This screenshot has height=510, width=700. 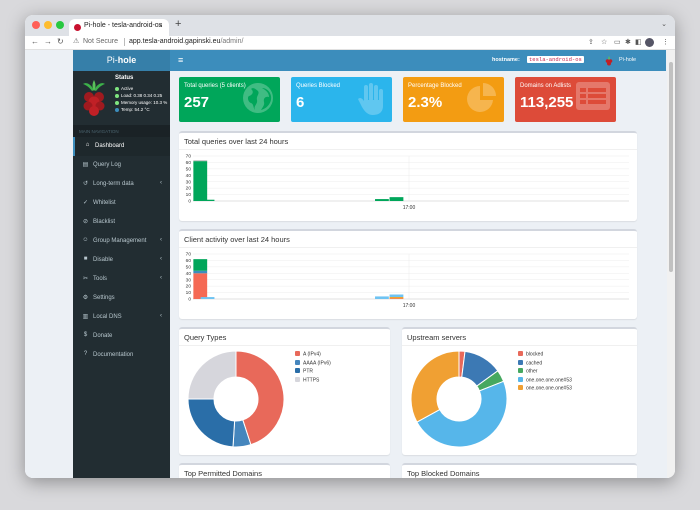 I want to click on pihole-favicon-icon, so click(x=77, y=27).